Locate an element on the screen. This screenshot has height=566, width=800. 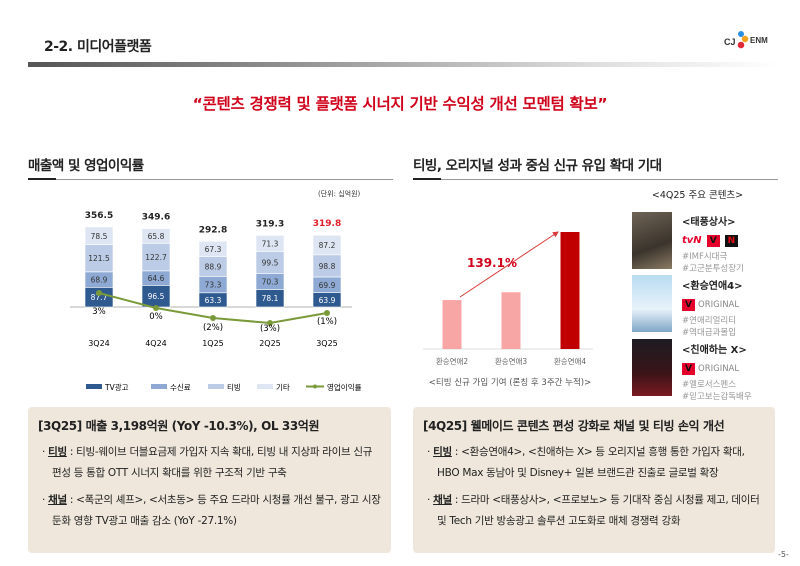
tving-chart: 환승연애2 환승연애3 환승연애4 139.1% is located at coordinates (508, 298).